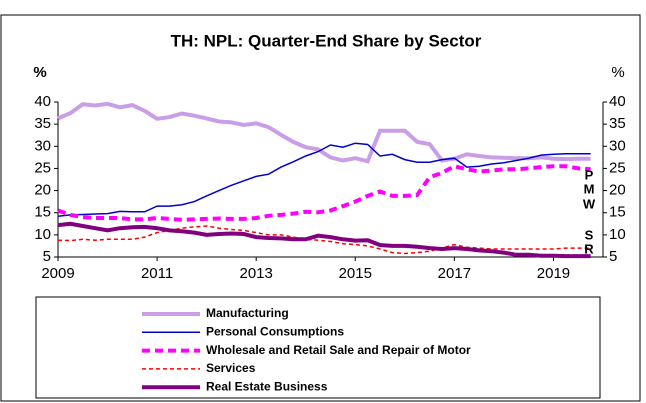  I want to click on y-tick-label: 35, so click(42, 123).